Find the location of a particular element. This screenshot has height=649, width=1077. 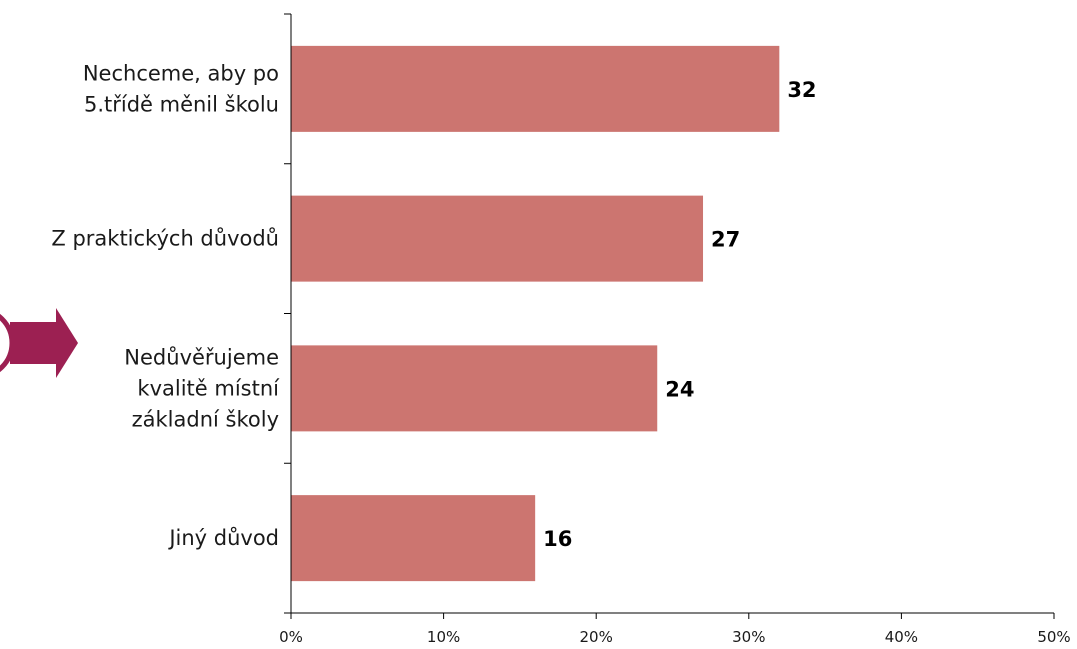

category-label: Z praktických důvodů is located at coordinates (165, 239).